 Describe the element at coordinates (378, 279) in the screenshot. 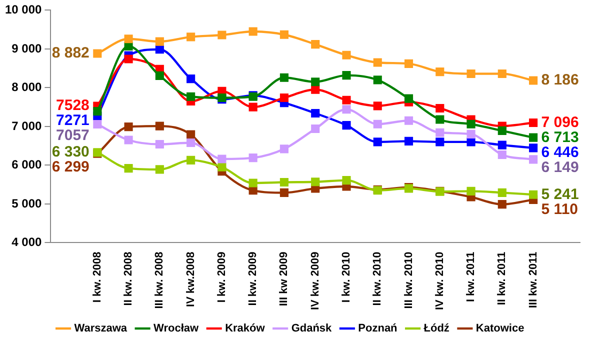

I see `x-tick-label: II kw. 2010` at that location.